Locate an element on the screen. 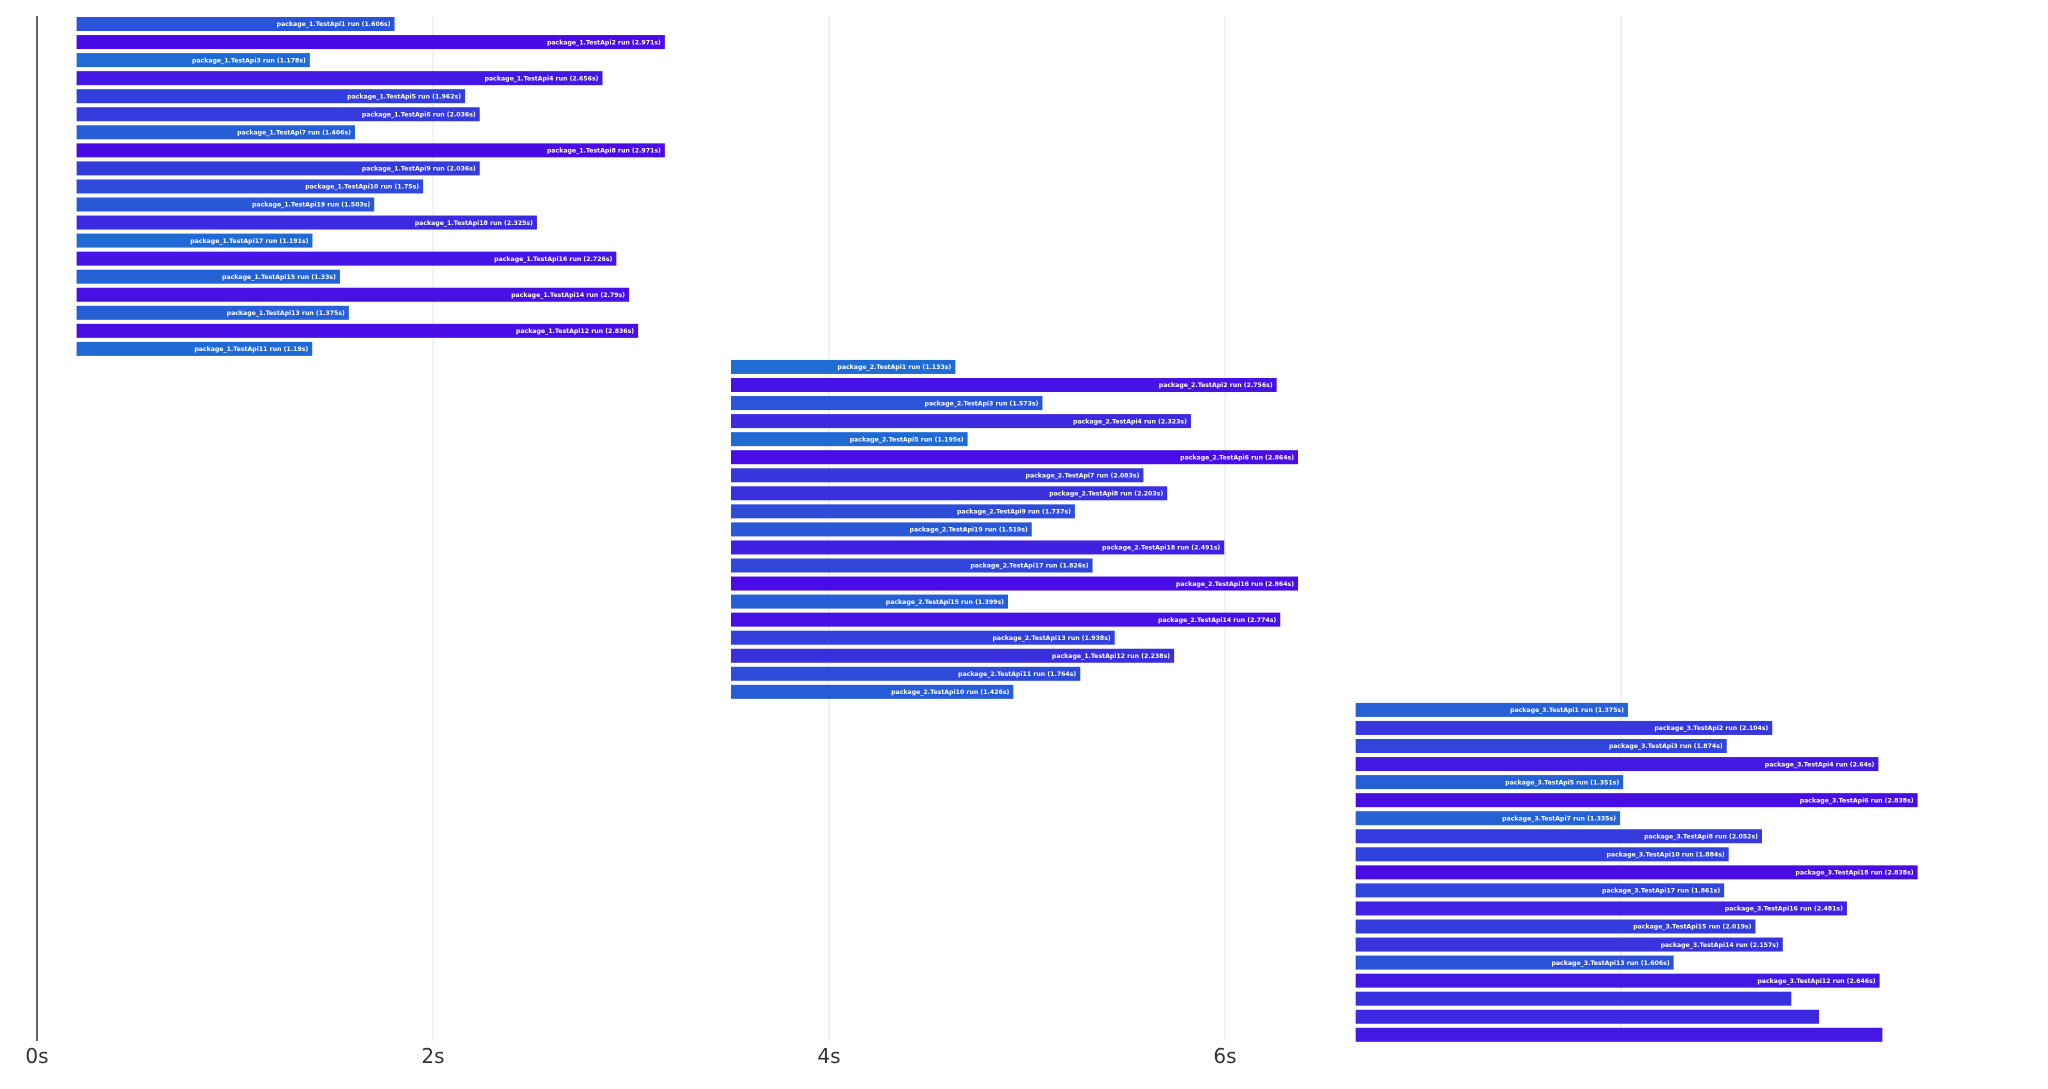 The width and height of the screenshot is (2048, 1089). bar-group-43: package_3.TestApi6 run (2.838s) is located at coordinates (1636, 800).